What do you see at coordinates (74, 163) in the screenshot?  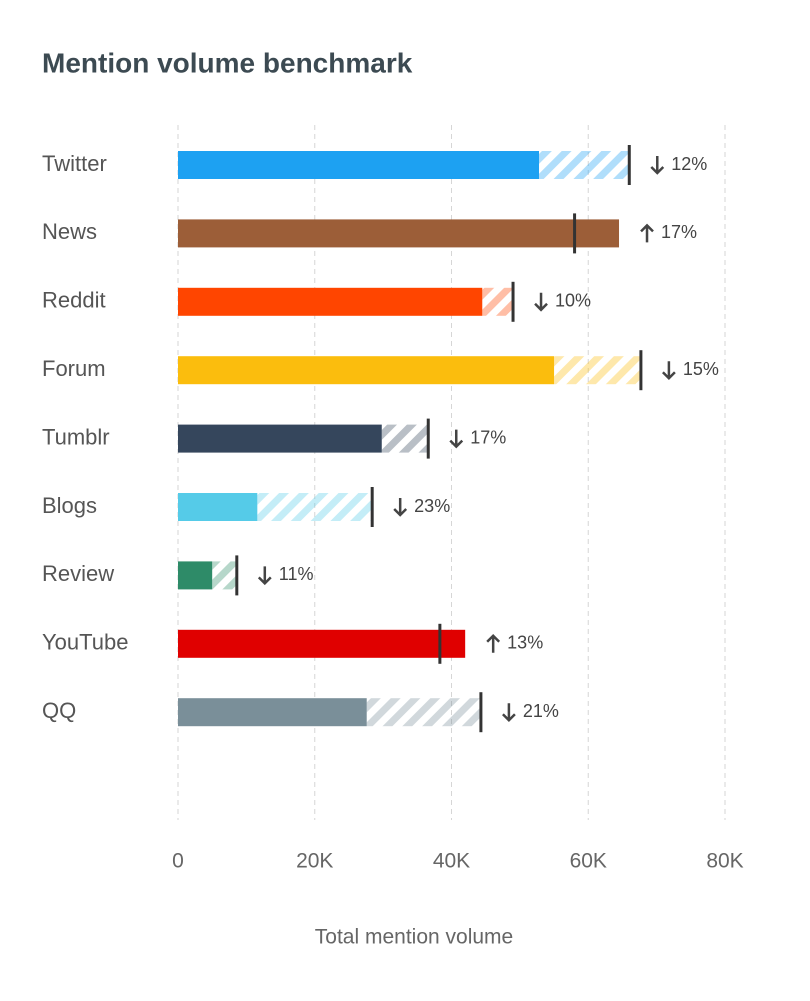 I see `category-label: Twitter` at bounding box center [74, 163].